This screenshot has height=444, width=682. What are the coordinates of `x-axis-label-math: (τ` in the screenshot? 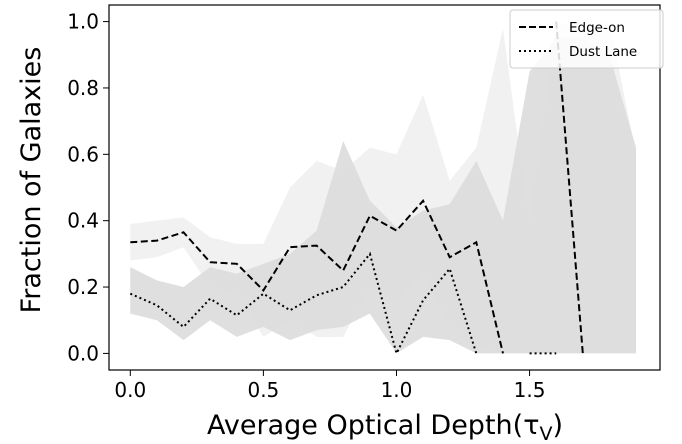 It's located at (526, 425).